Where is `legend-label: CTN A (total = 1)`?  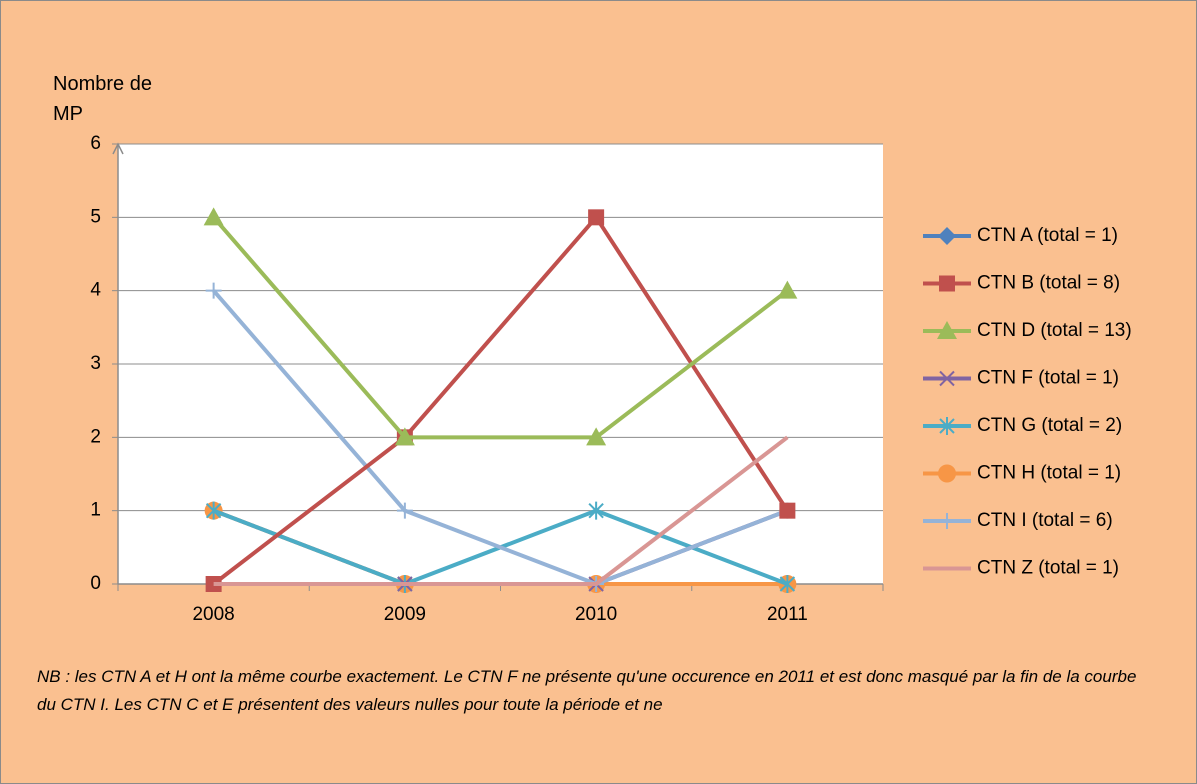 legend-label: CTN A (total = 1) is located at coordinates (1047, 235).